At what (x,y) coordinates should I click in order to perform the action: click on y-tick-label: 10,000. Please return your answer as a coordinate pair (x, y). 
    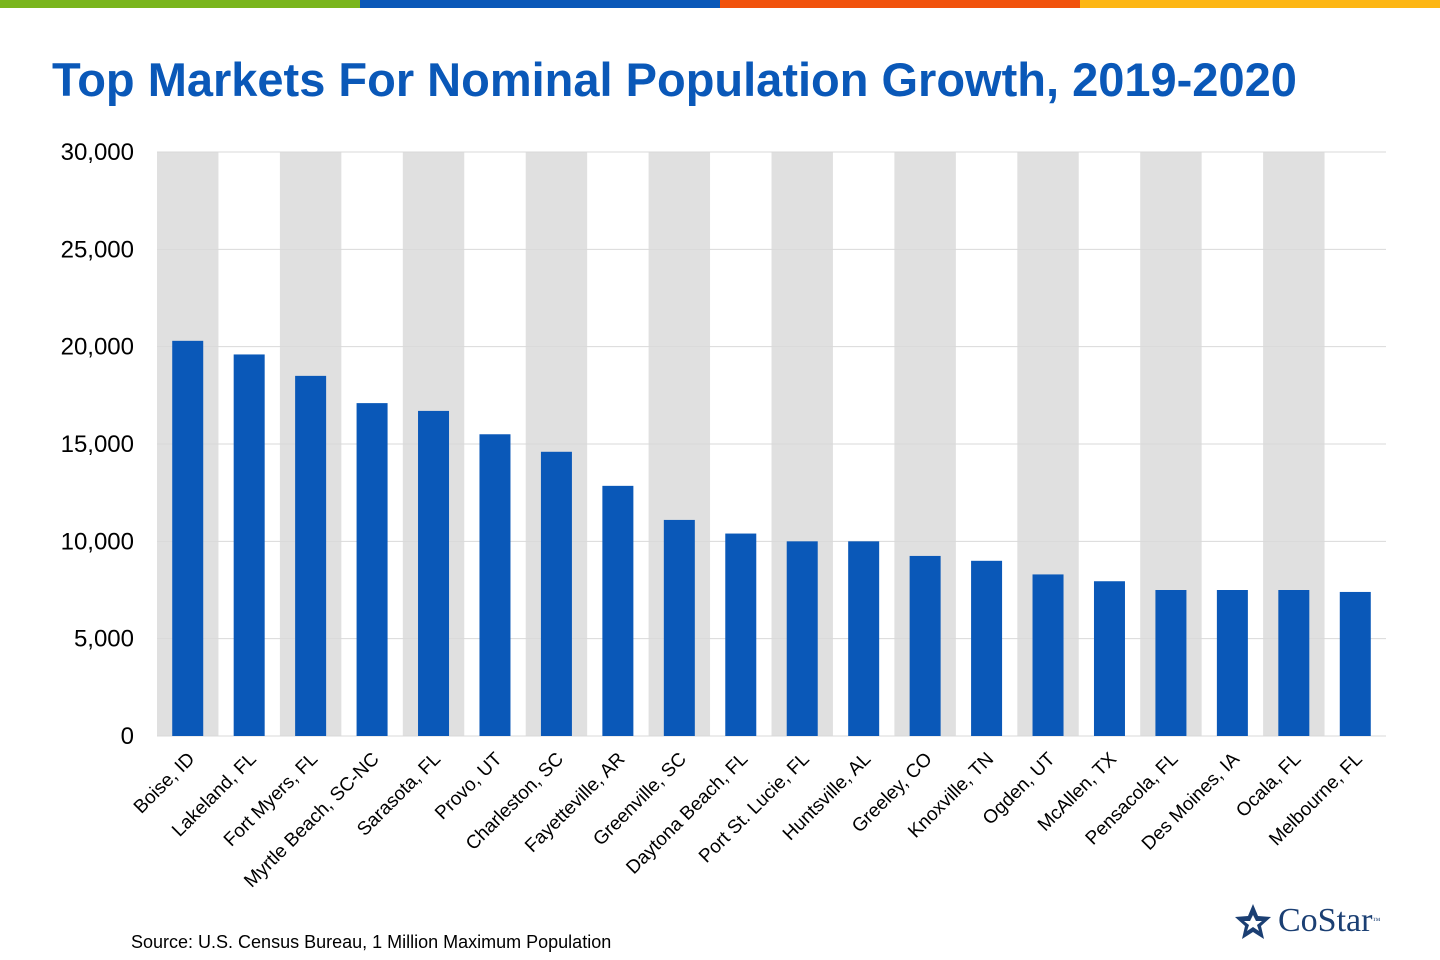
    Looking at the image, I should click on (97, 541).